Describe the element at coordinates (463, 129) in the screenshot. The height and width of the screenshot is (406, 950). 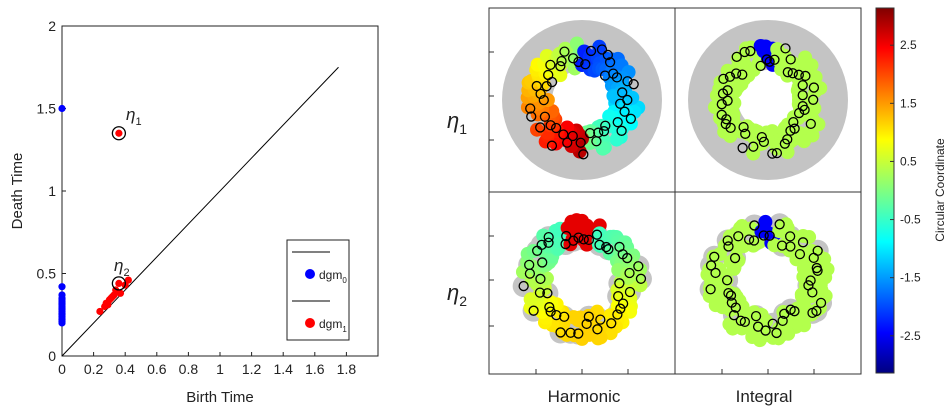
I see `row1-sub: 1` at that location.